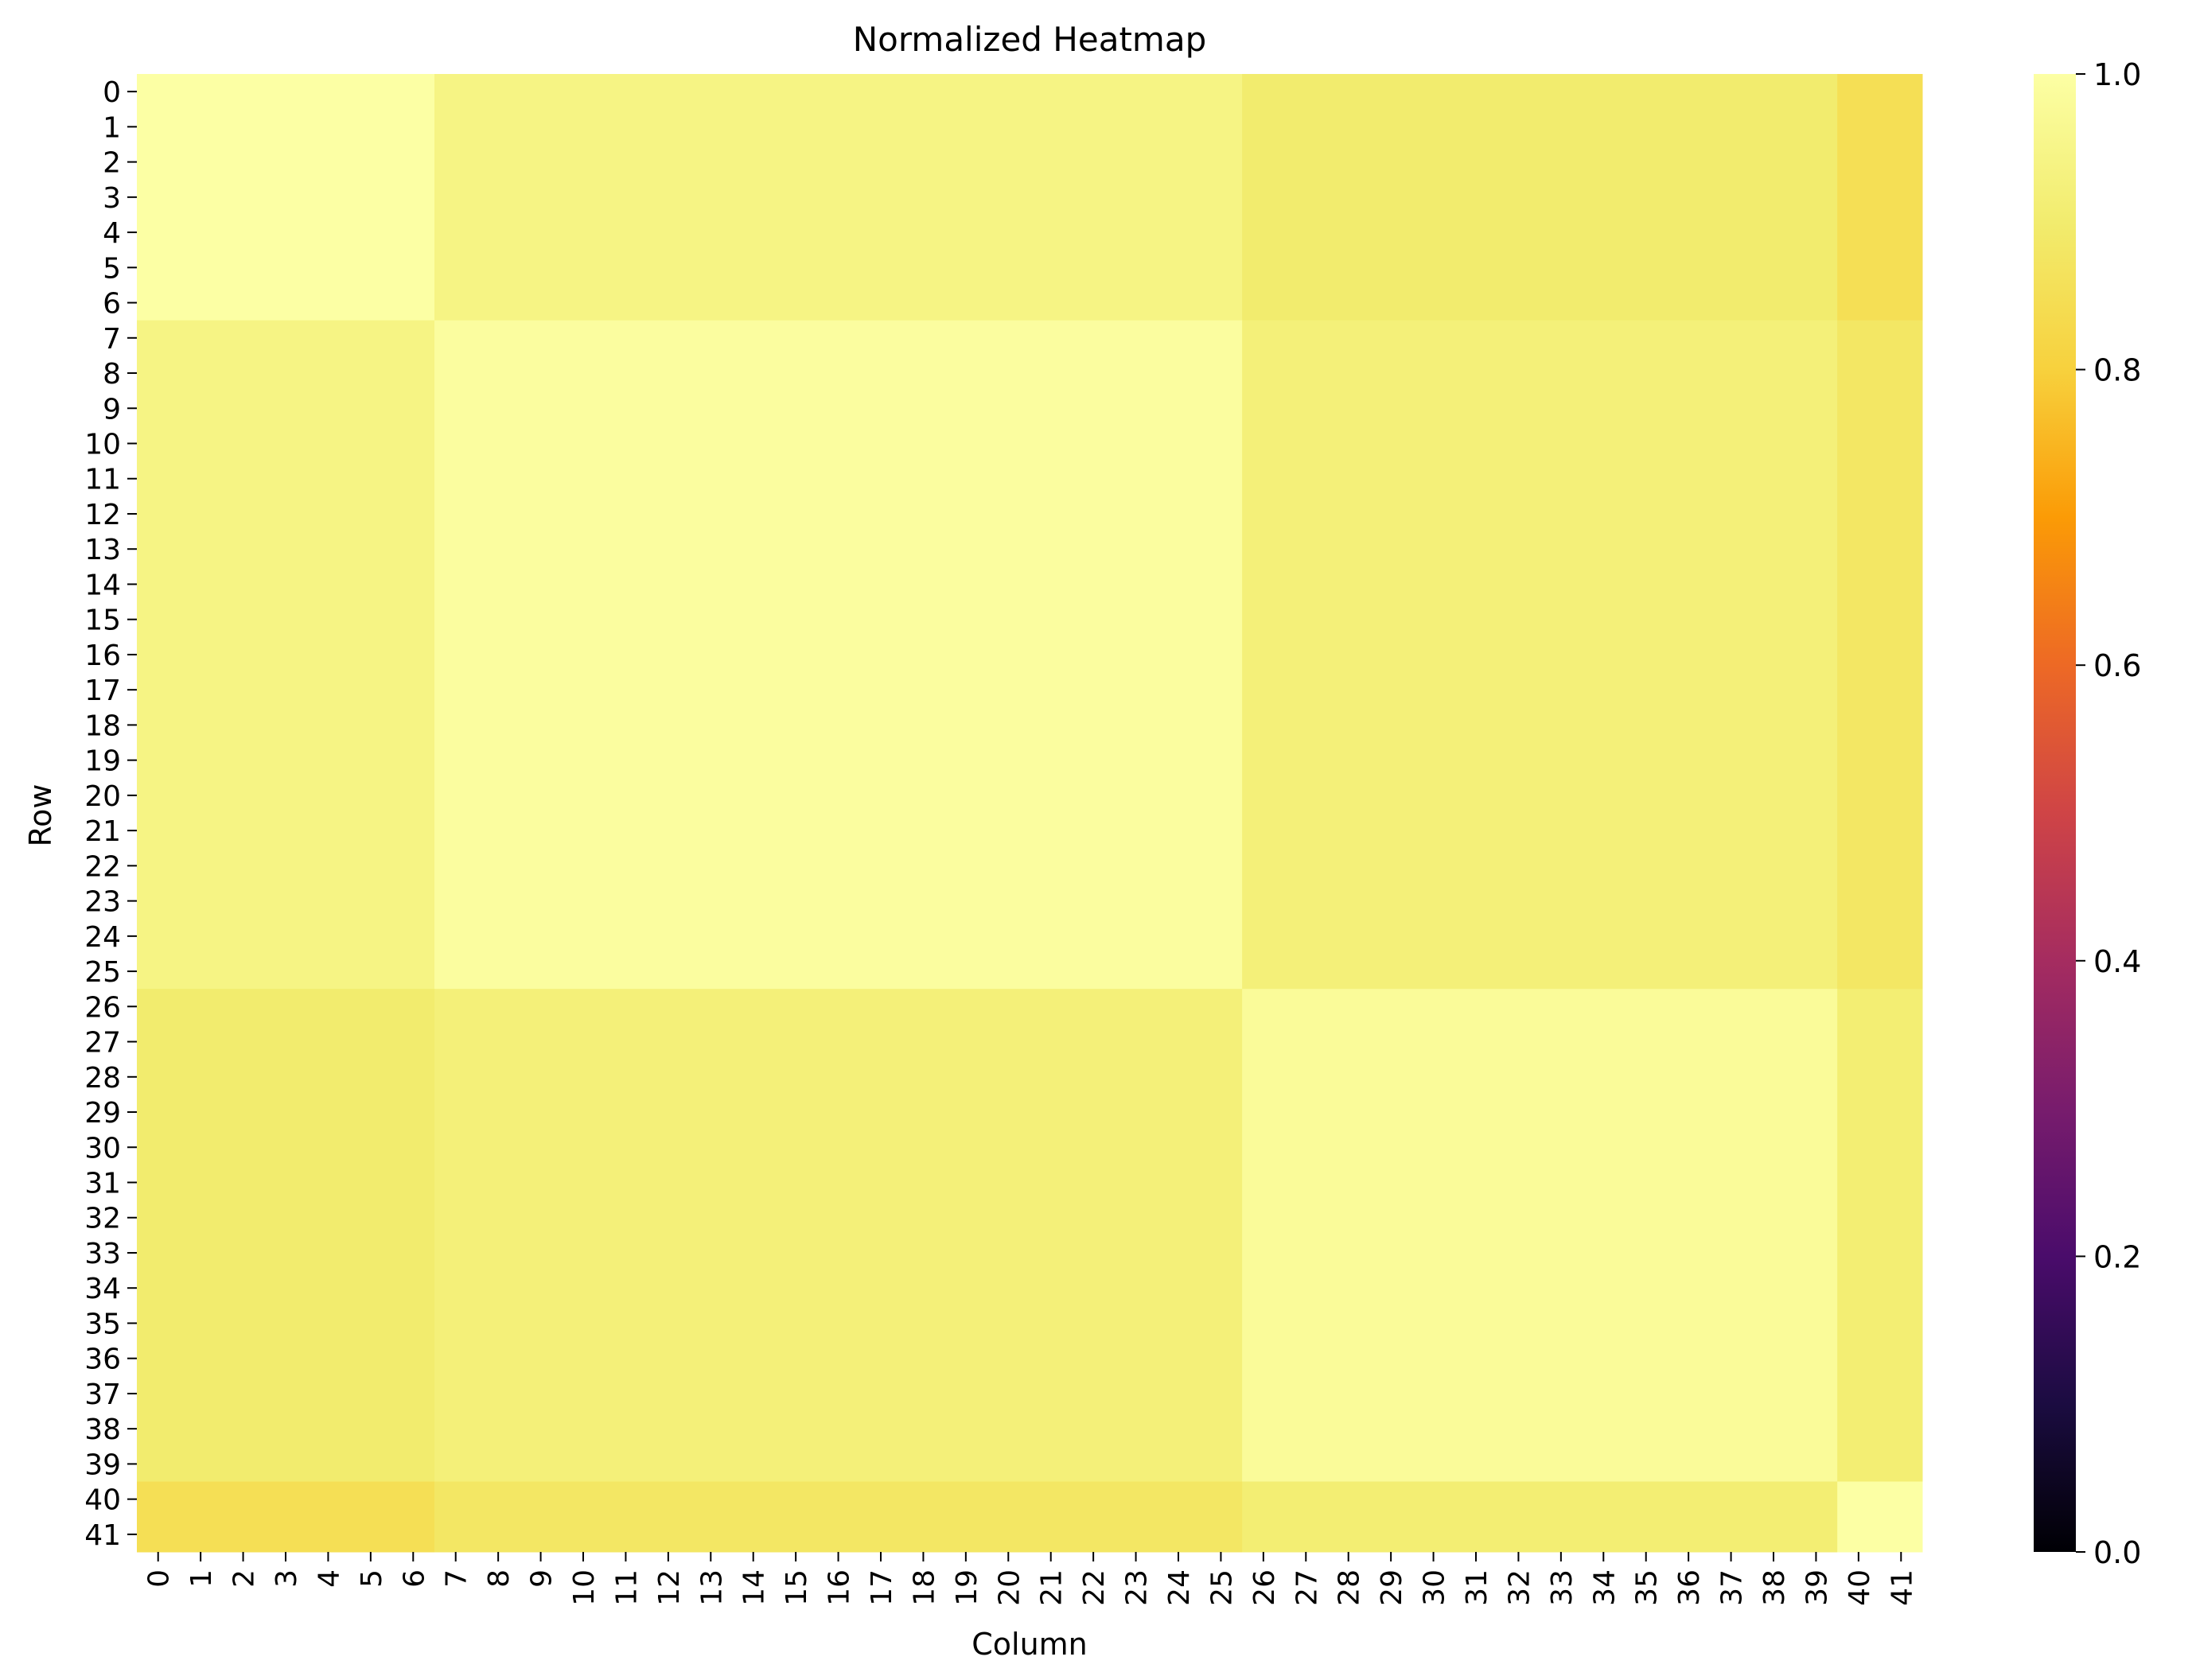 This screenshot has width=2196, height=1680. Describe the element at coordinates (1689, 1587) in the screenshot. I see `x-tick-label: 36` at that location.